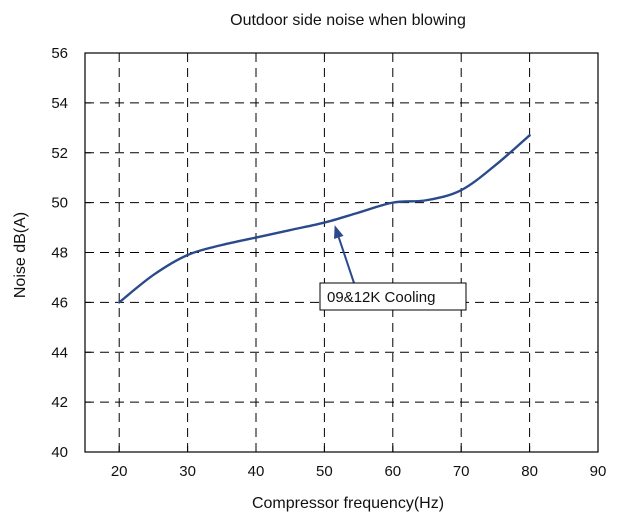 The width and height of the screenshot is (617, 518). What do you see at coordinates (358, 471) in the screenshot?
I see `x-tick-labels: 20 30 40 50 60 70 80 90` at bounding box center [358, 471].